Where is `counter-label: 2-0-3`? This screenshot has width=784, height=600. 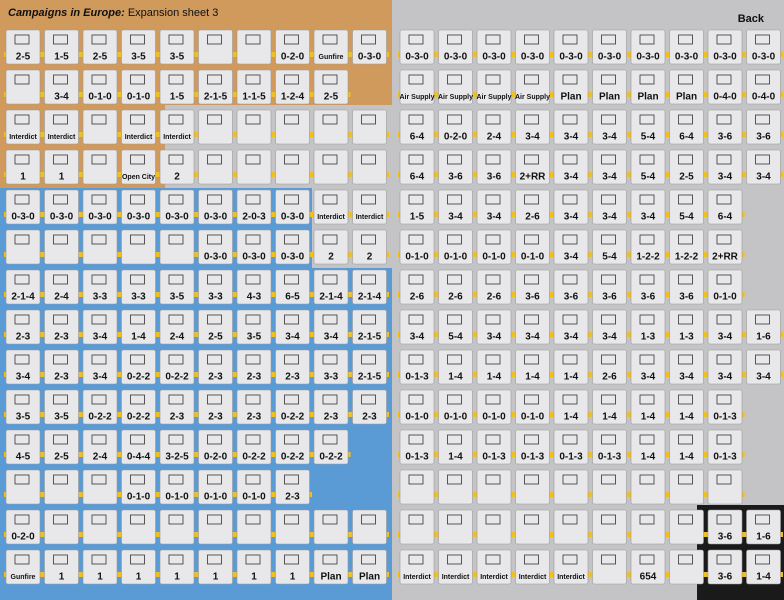 counter-label: 2-0-3 is located at coordinates (254, 217).